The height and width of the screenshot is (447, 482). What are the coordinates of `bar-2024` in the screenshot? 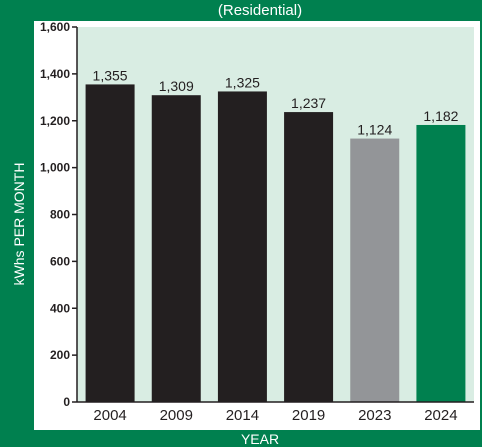 It's located at (441, 263).